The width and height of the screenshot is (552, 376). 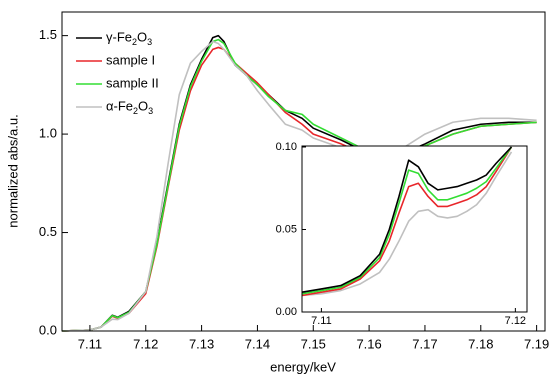 I want to click on x-tick-label: 7.19, so click(x=536, y=343).